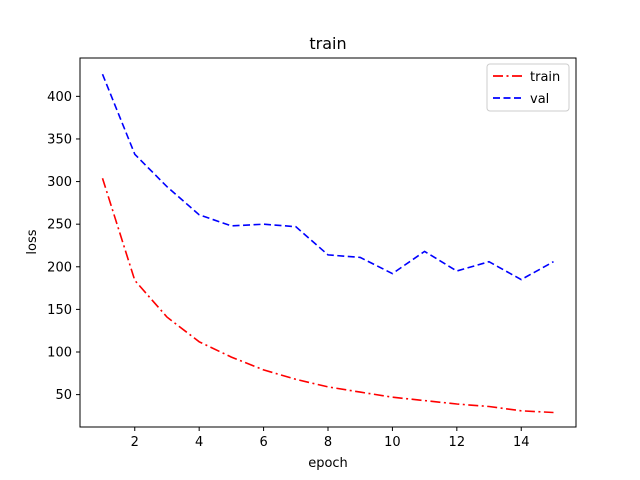 This screenshot has width=640, height=480. I want to click on x-tick-label: 12, so click(457, 442).